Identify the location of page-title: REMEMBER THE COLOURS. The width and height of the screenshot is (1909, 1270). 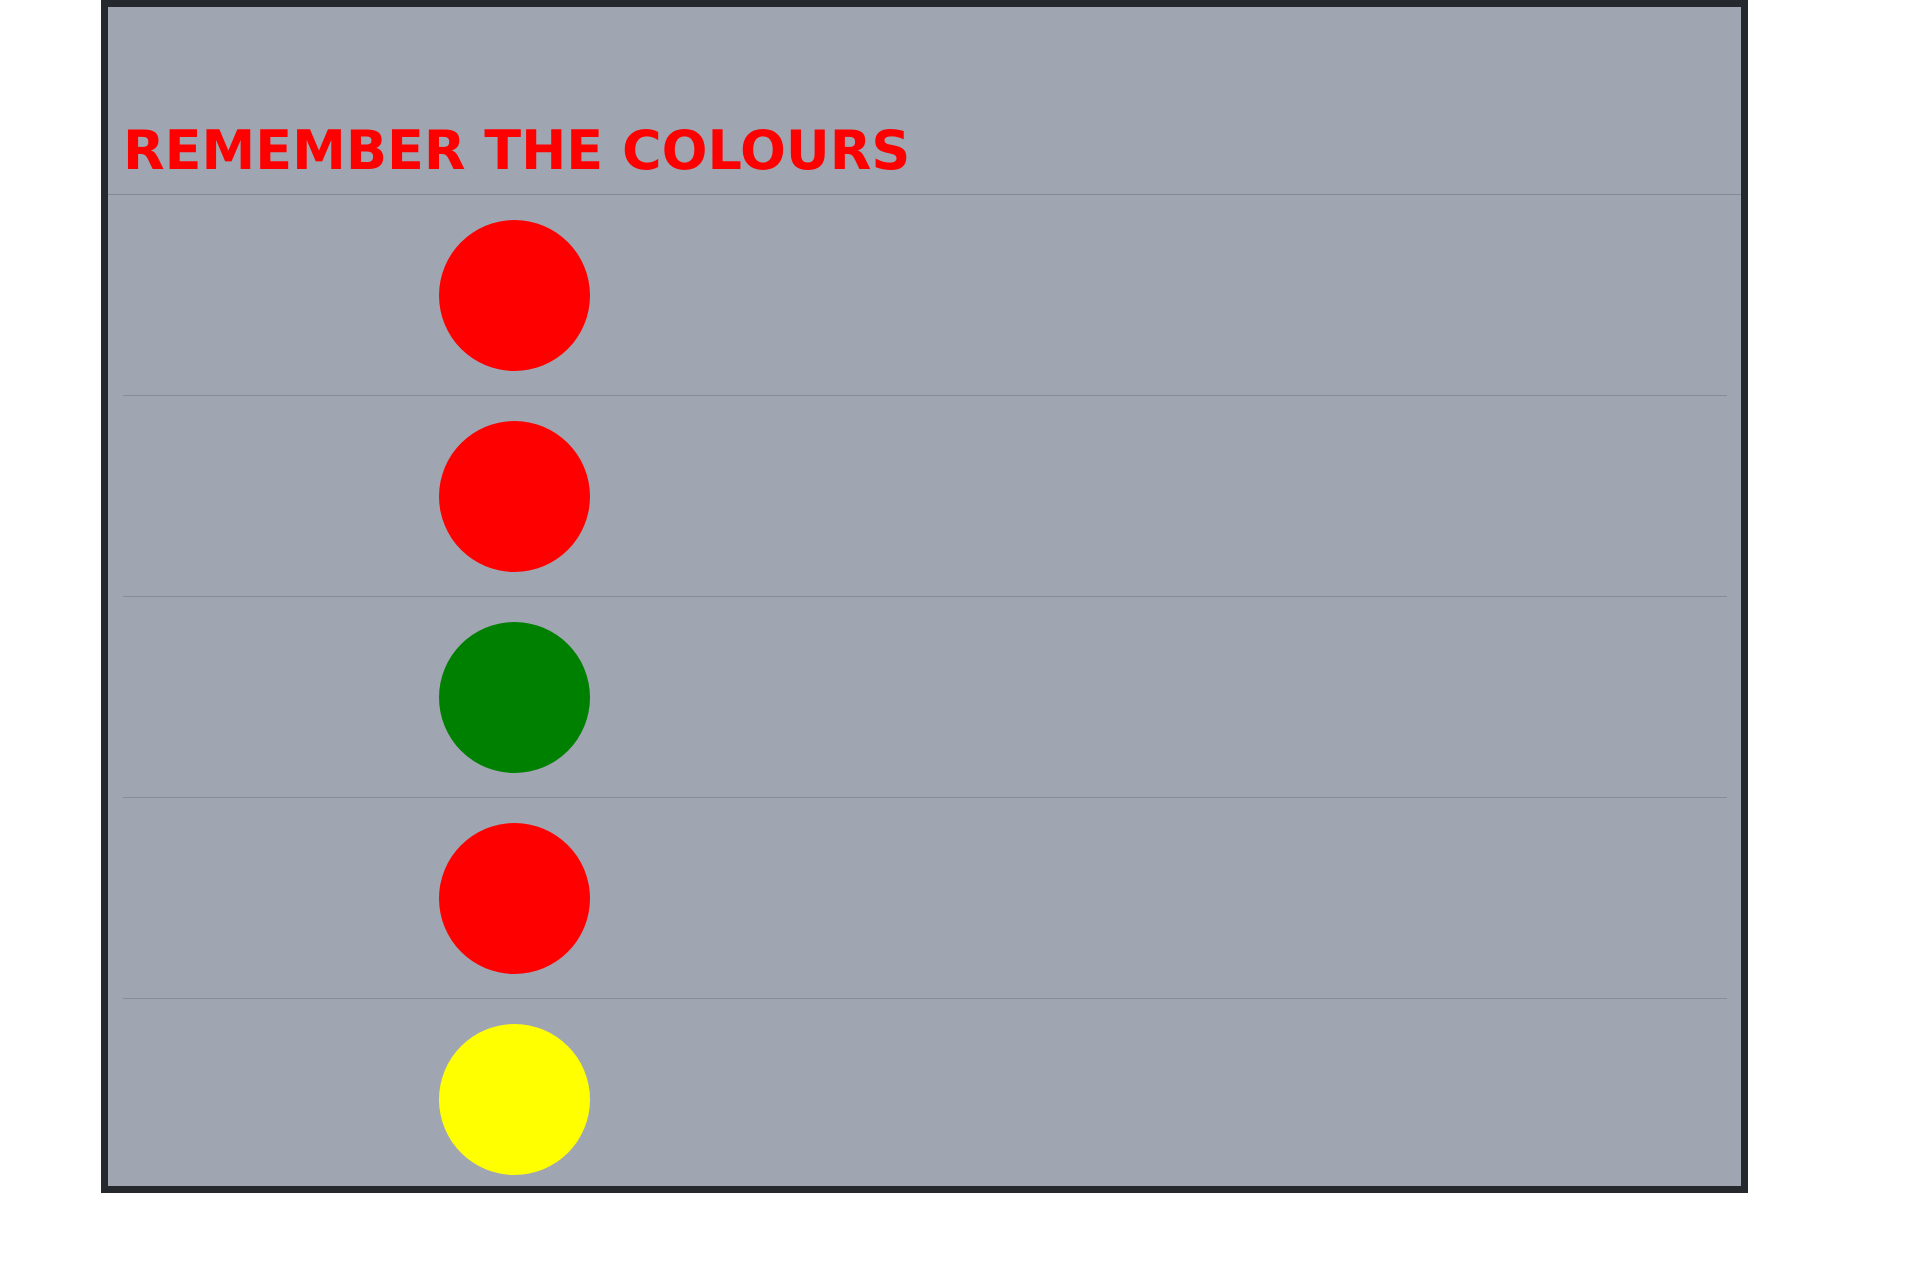
(517, 150).